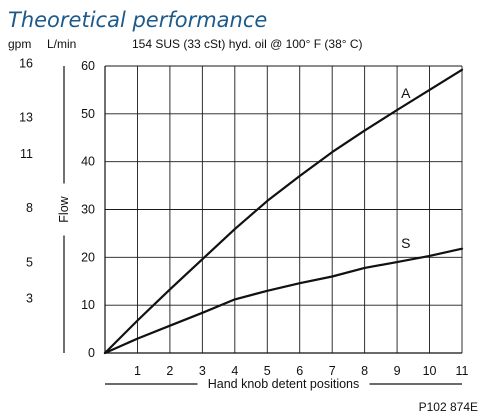 The width and height of the screenshot is (486, 420). Describe the element at coordinates (26, 154) in the screenshot. I see `y-tick-gpm-3: 11` at that location.